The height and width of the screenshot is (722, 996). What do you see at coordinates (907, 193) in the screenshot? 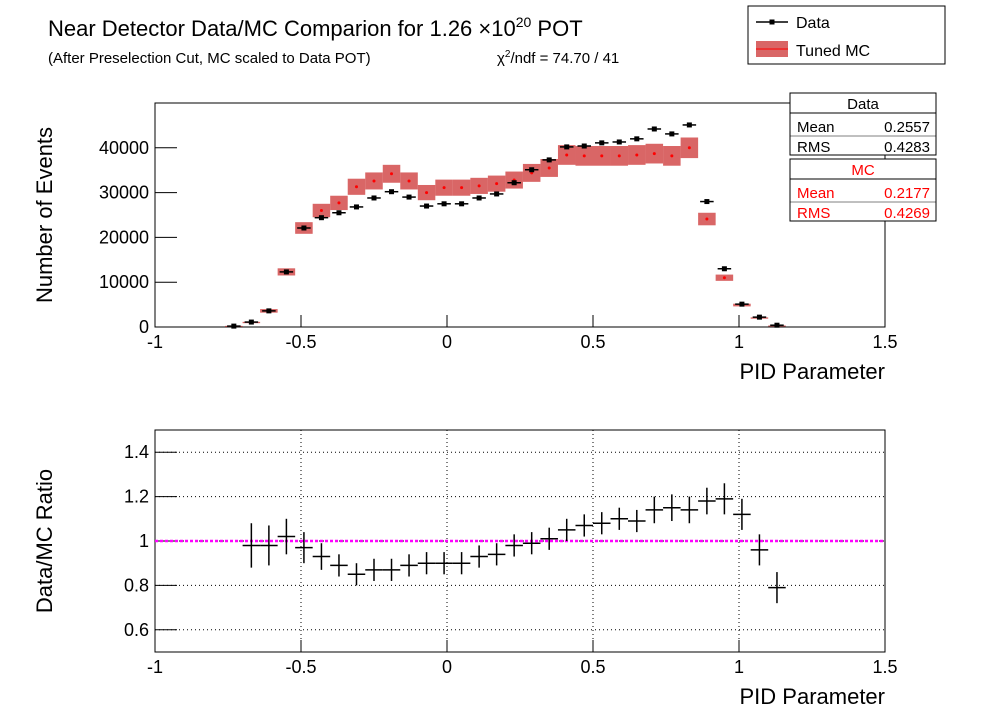
I see `stats-value: 0.2177` at bounding box center [907, 193].